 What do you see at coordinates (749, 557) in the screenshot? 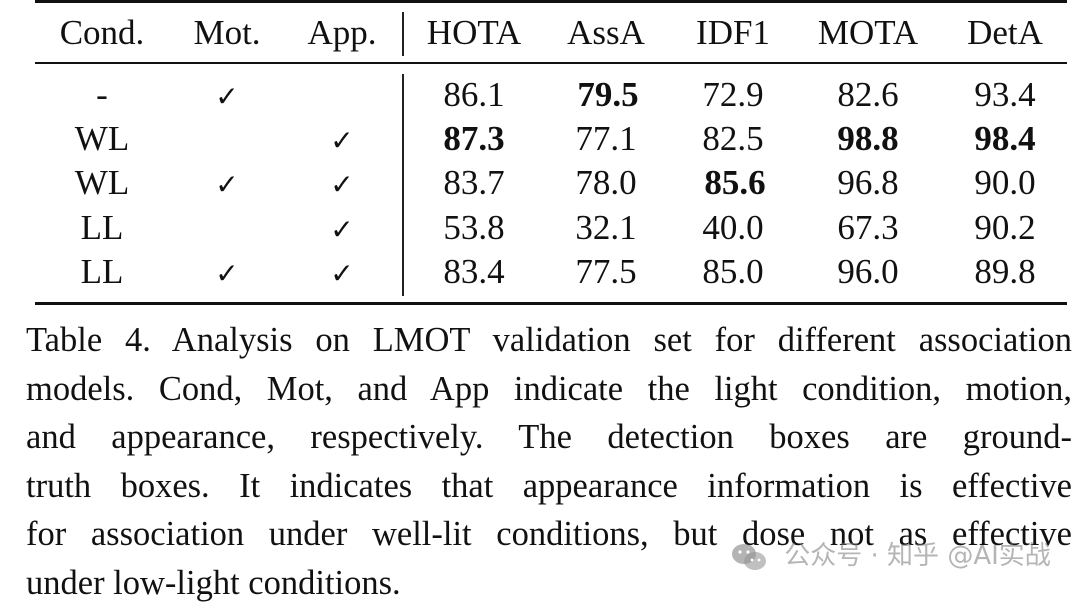
I see `wechat-icon` at bounding box center [749, 557].